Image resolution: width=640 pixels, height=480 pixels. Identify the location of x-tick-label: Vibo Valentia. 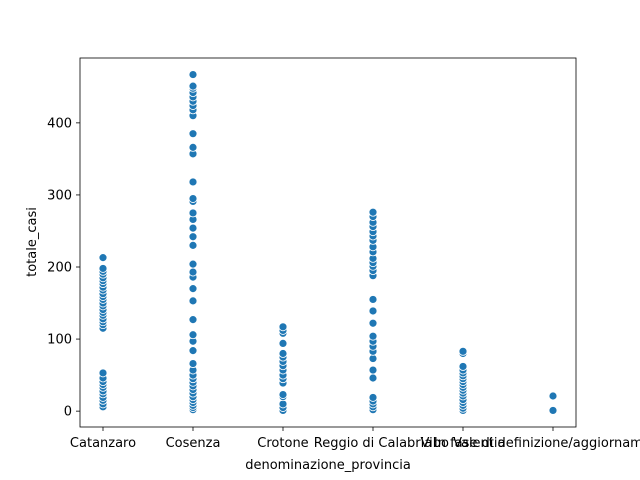
(463, 443).